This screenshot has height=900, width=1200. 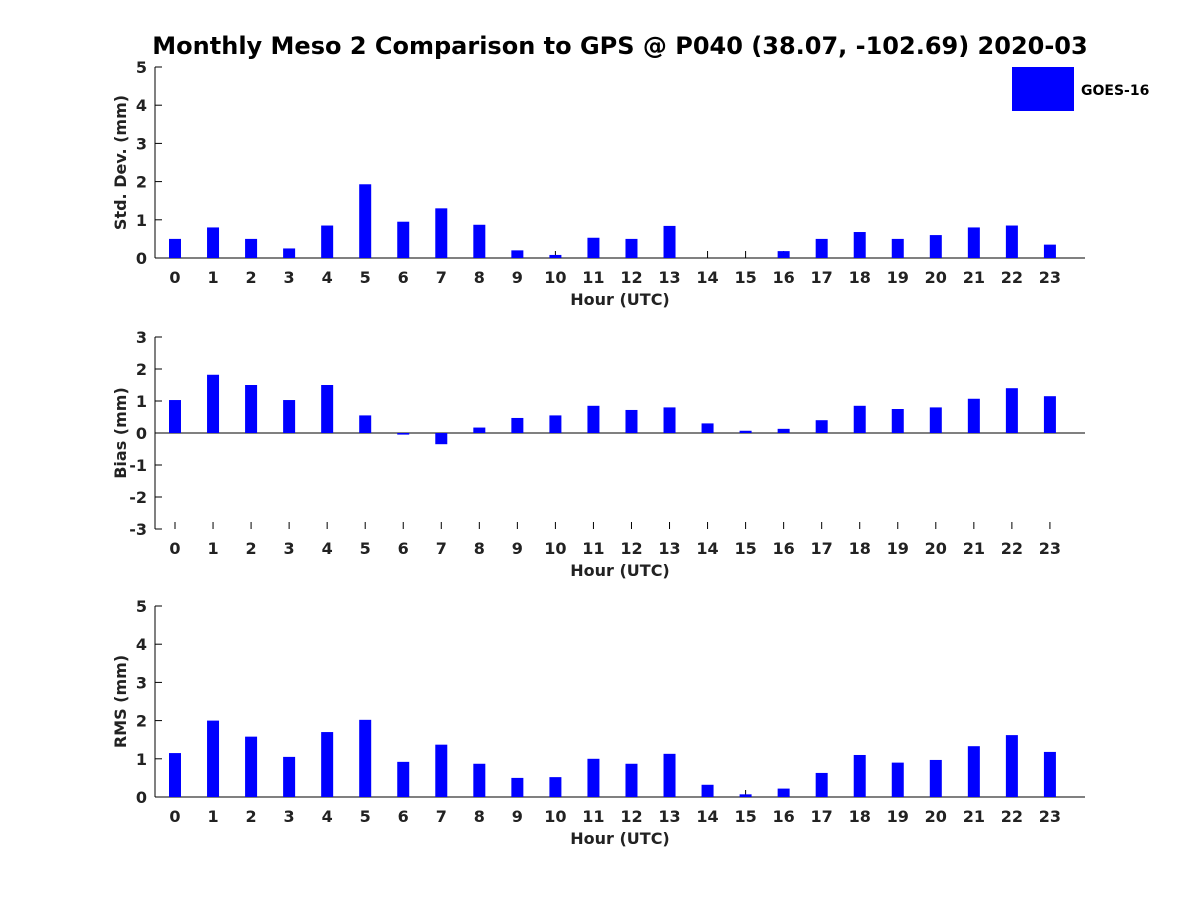 I want to click on x-tick-label: 16, so click(x=784, y=816).